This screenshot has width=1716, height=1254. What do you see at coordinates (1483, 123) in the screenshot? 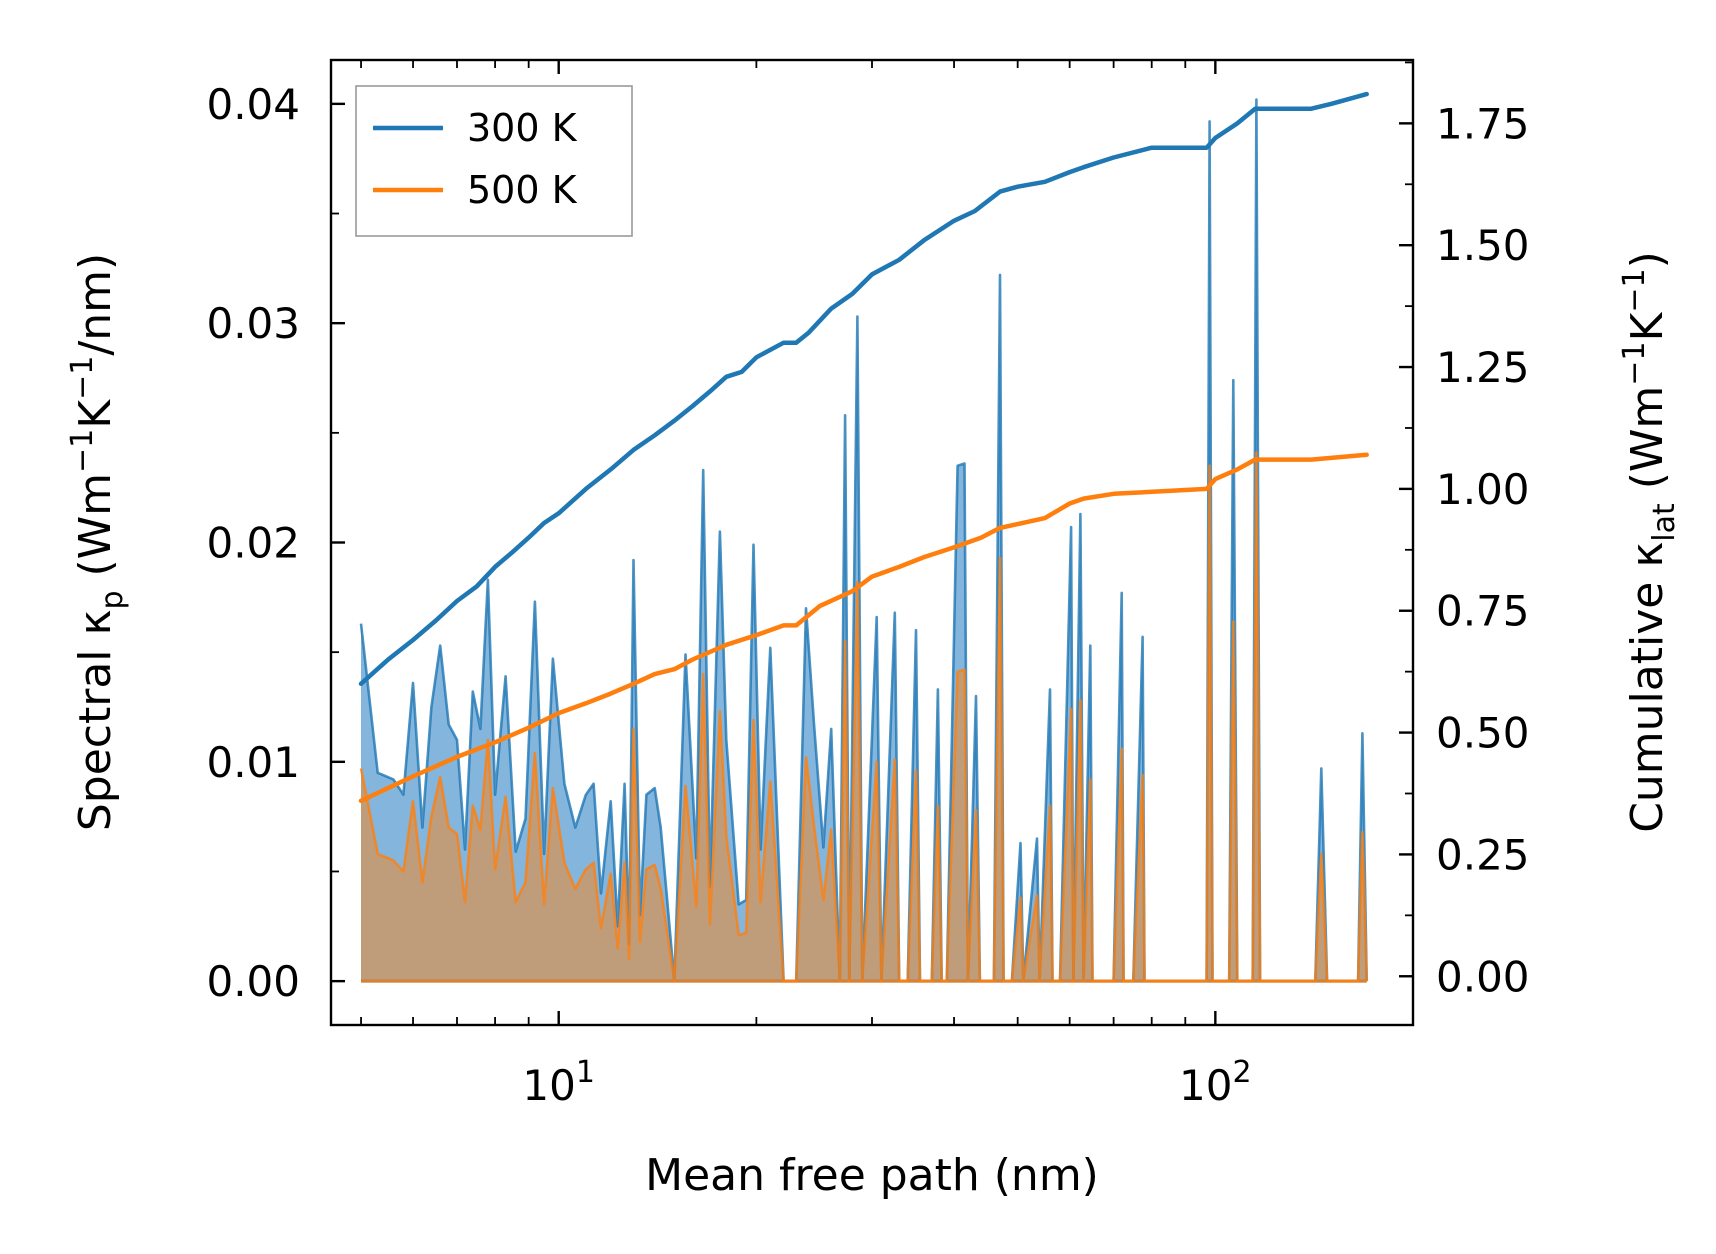
I see `y2-tick-label: 1.75` at bounding box center [1483, 123].